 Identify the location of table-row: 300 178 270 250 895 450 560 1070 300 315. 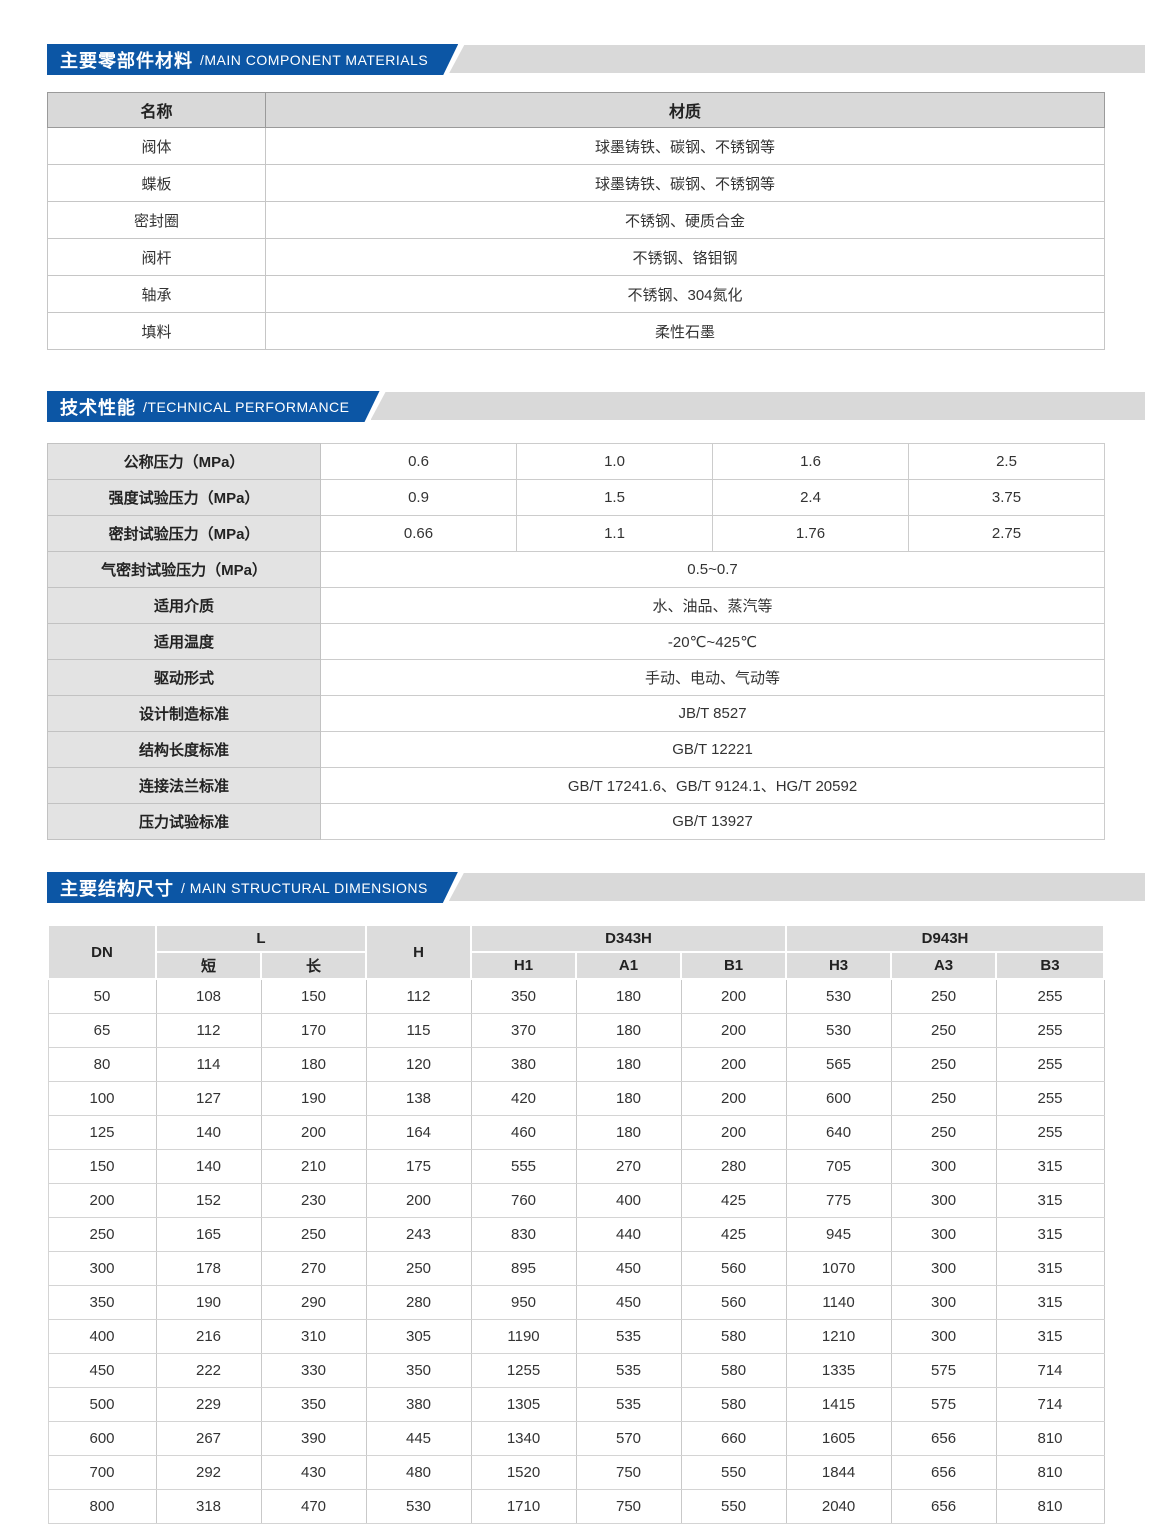
(576, 1268).